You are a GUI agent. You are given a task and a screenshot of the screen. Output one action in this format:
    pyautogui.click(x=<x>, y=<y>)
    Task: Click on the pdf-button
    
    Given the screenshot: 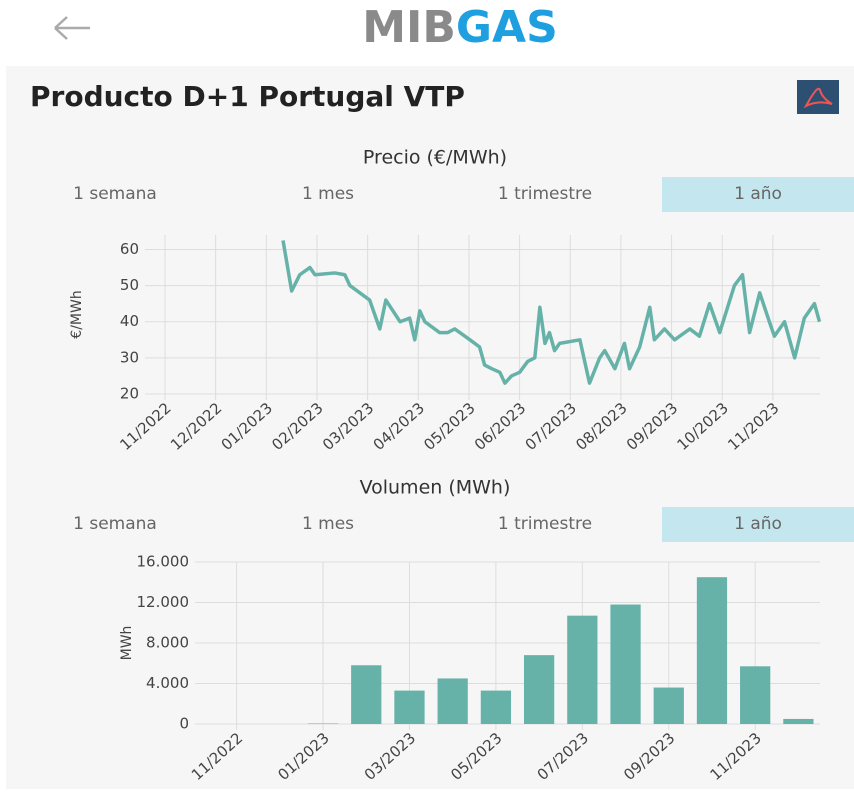 What is the action you would take?
    pyautogui.click(x=818, y=97)
    